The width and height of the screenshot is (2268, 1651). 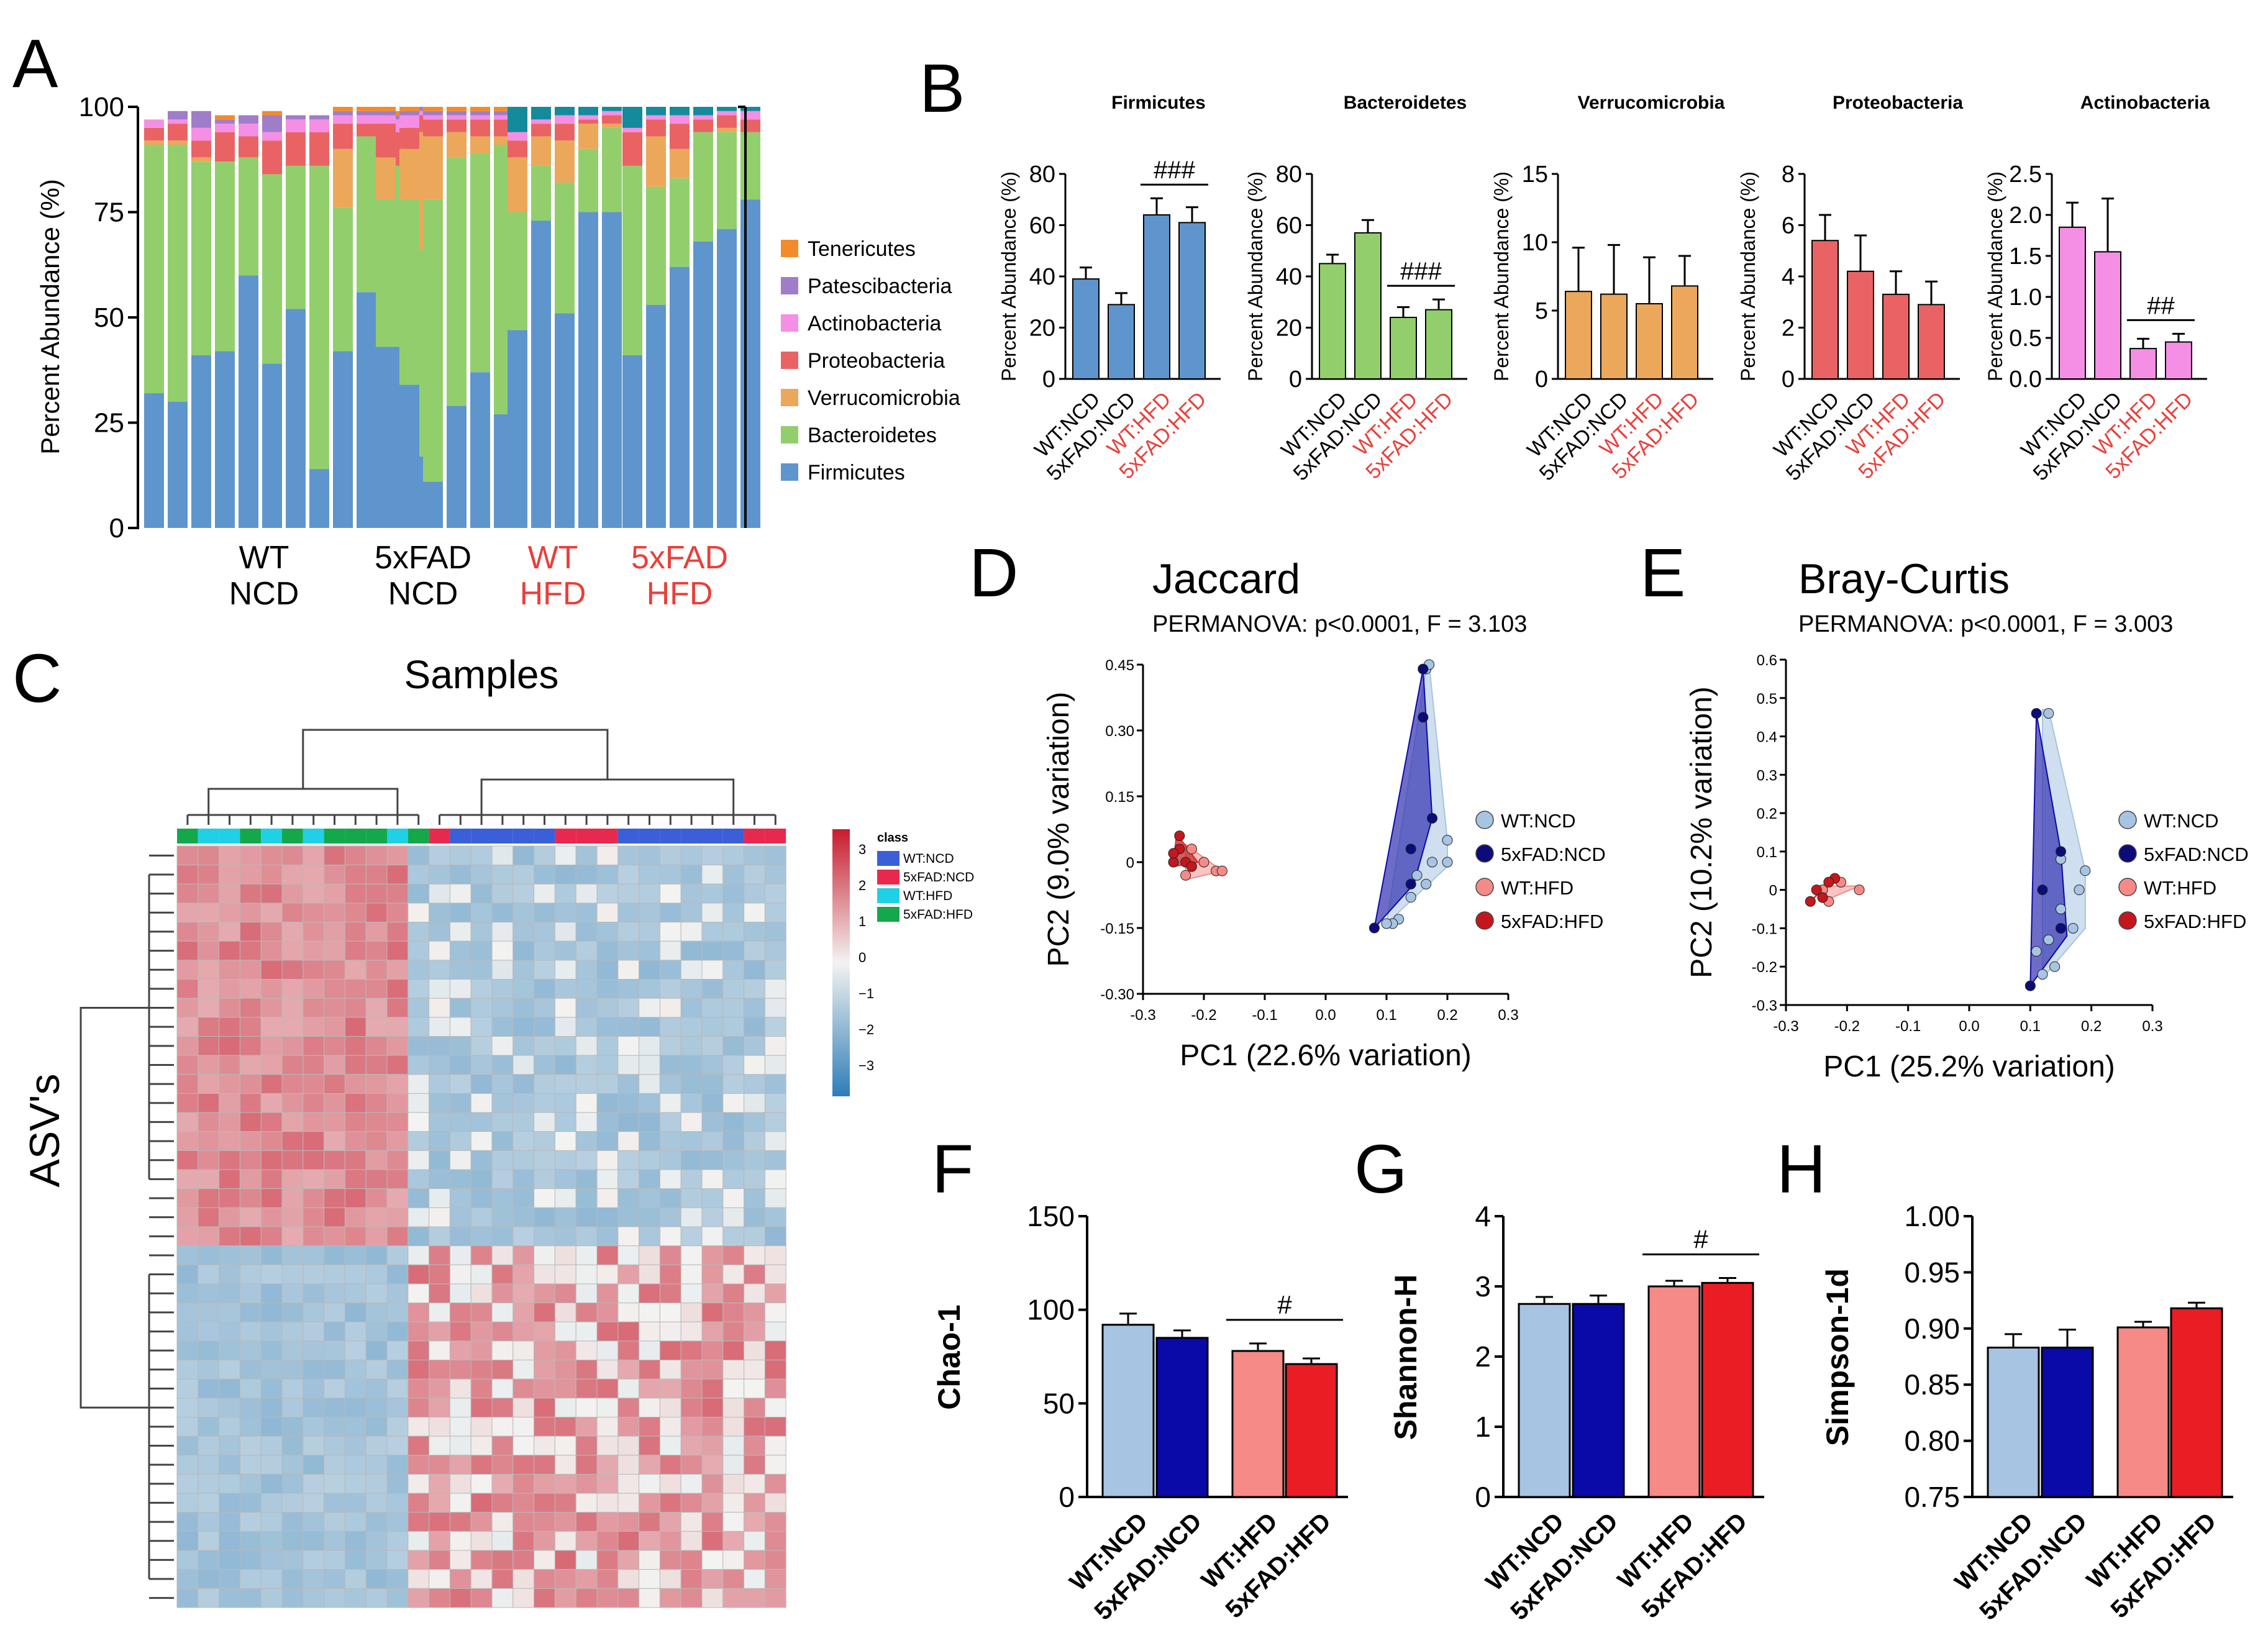 What do you see at coordinates (109, 317) in the screenshot?
I see `y-tick-label: 50` at bounding box center [109, 317].